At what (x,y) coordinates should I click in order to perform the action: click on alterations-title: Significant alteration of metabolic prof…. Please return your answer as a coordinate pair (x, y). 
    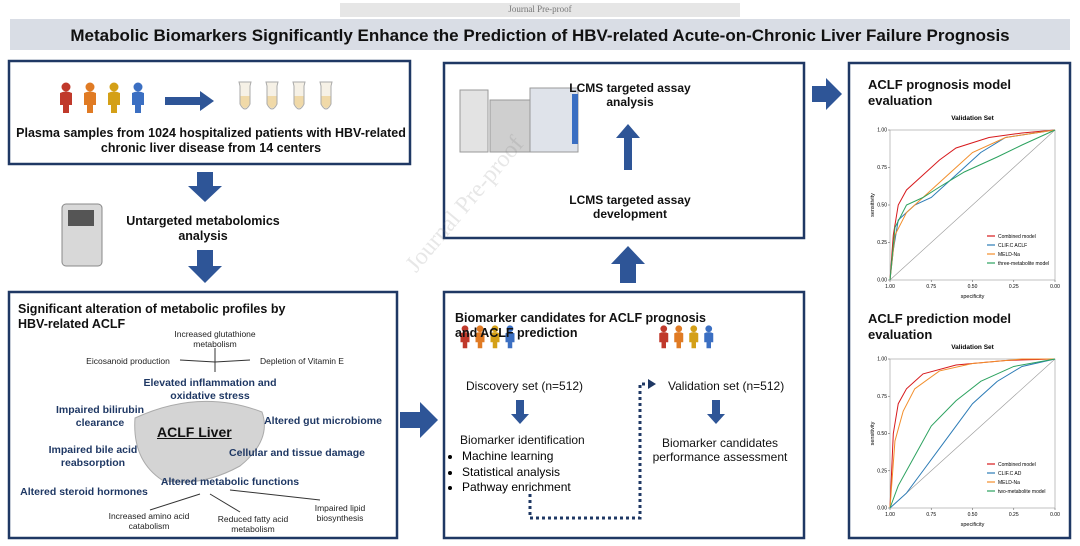
    Looking at the image, I should click on (152, 316).